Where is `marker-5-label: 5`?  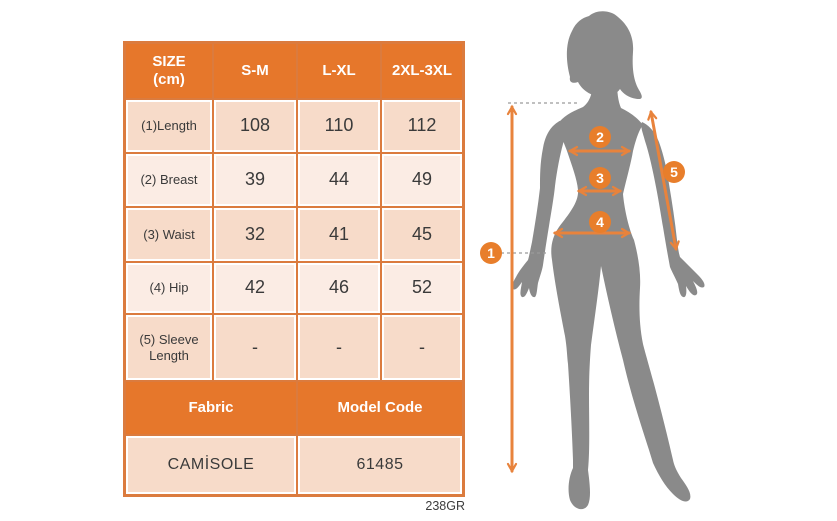
marker-5-label: 5 is located at coordinates (674, 172).